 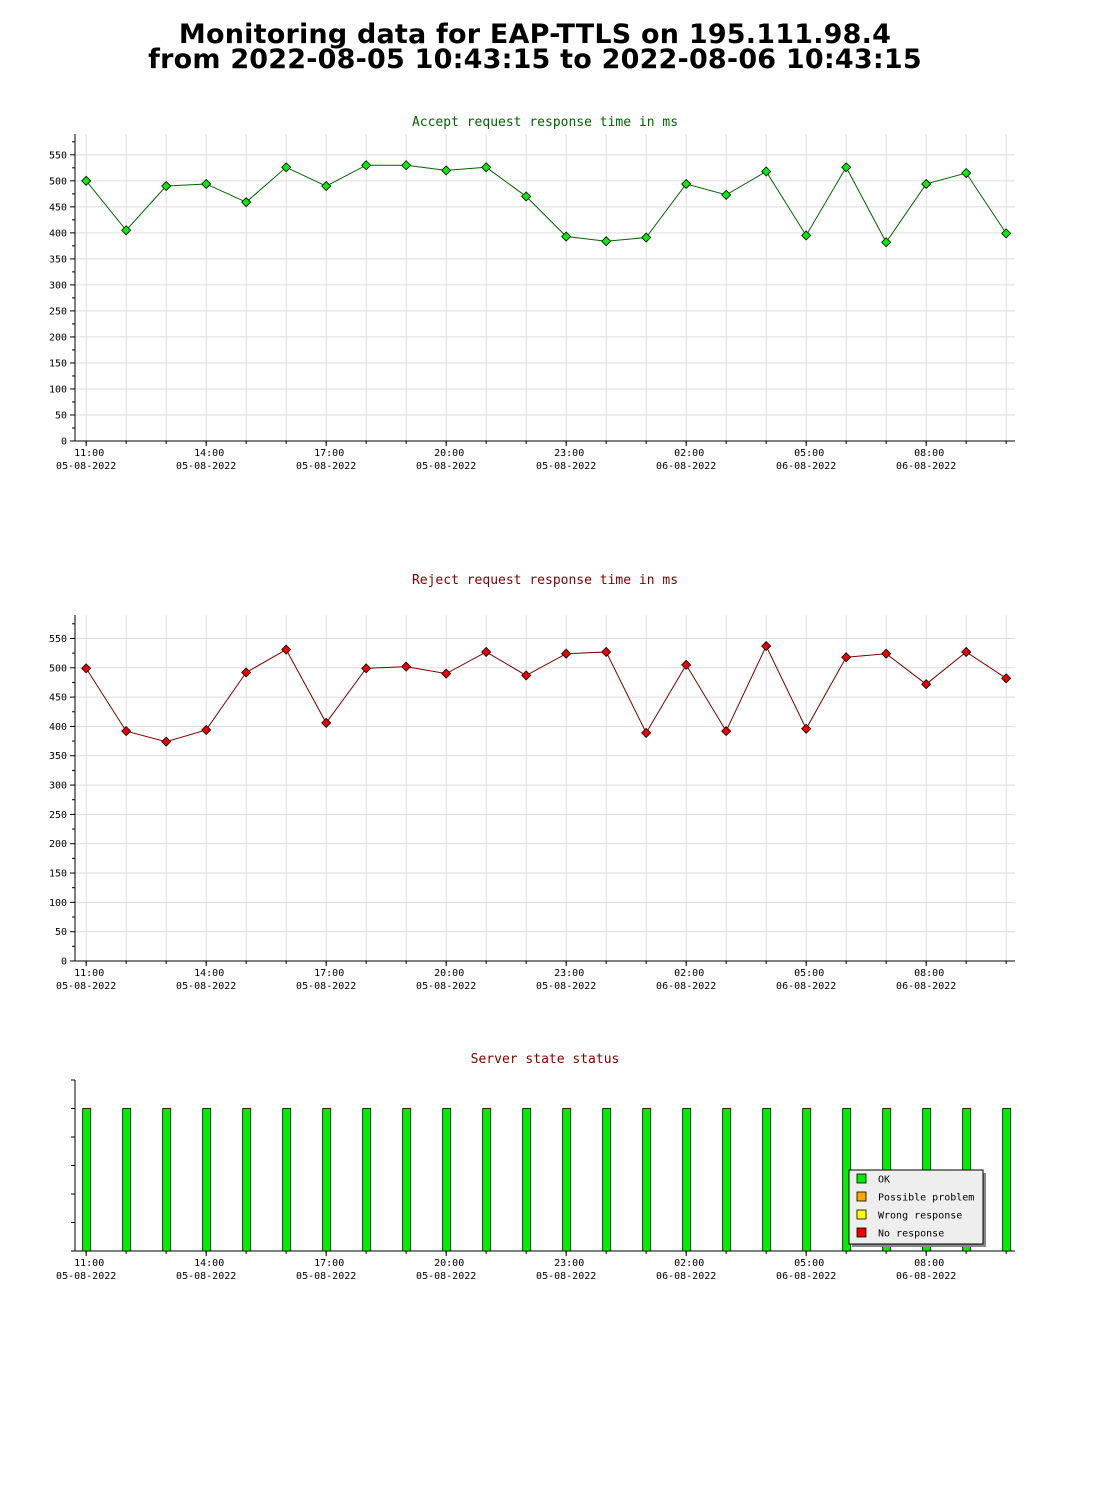 What do you see at coordinates (58, 815) in the screenshot?
I see `chart-2-y-tick-label: 250` at bounding box center [58, 815].